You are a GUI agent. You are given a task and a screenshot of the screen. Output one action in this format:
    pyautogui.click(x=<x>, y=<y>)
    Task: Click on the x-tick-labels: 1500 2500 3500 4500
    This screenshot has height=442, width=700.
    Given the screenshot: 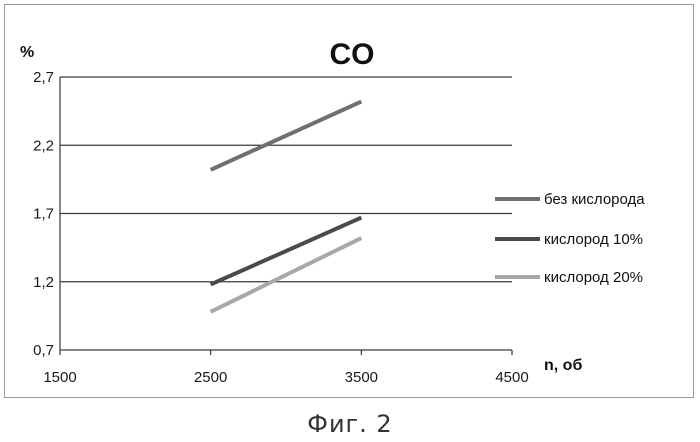 What is the action you would take?
    pyautogui.click(x=285, y=377)
    